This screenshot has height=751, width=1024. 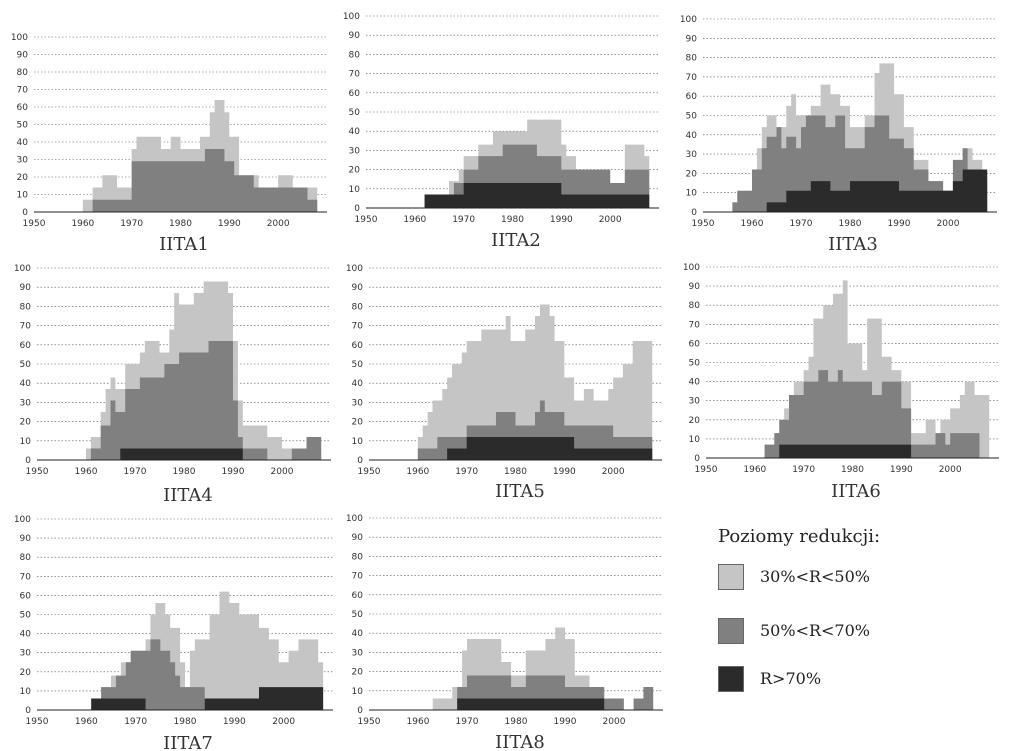 I want to click on panel-8-ytick-label: 80, so click(x=358, y=557).